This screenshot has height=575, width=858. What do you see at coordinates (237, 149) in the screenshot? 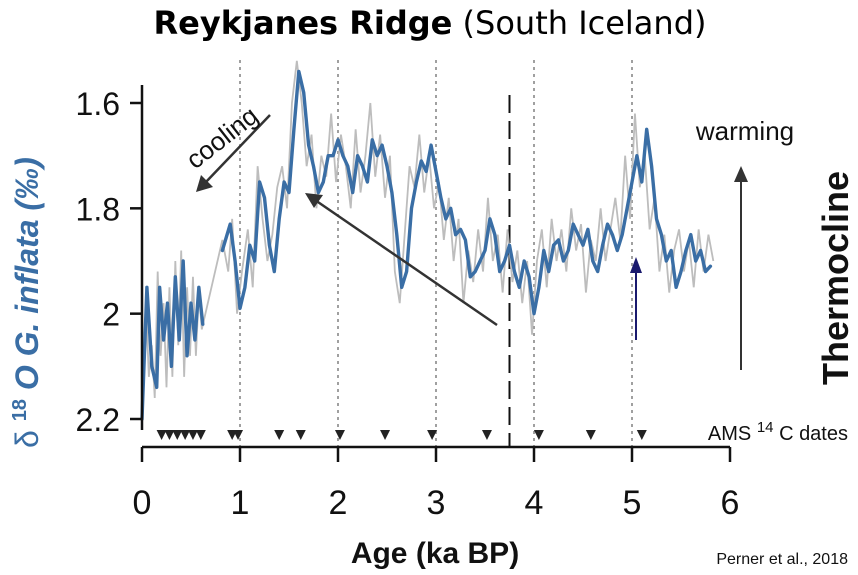
I see `cooling-arrow` at bounding box center [237, 149].